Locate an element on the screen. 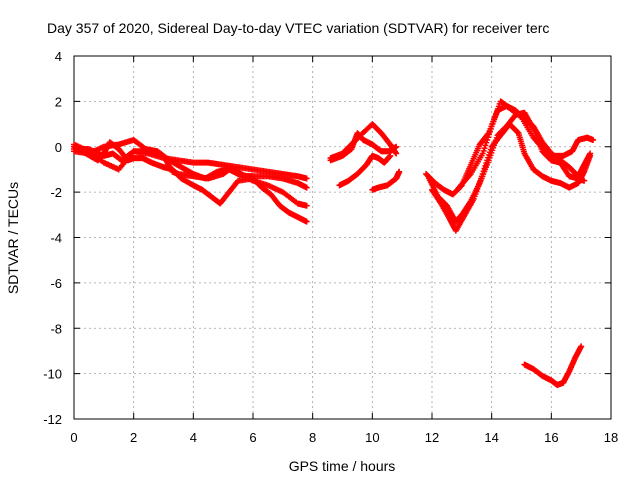 This screenshot has height=480, width=640. series-track-f is located at coordinates (363, 147).